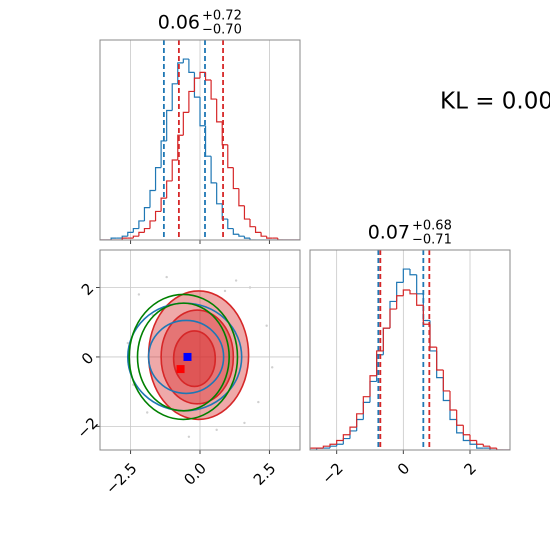  Describe the element at coordinates (222, 16) in the screenshot. I see `title-upper: +0.72` at that location.